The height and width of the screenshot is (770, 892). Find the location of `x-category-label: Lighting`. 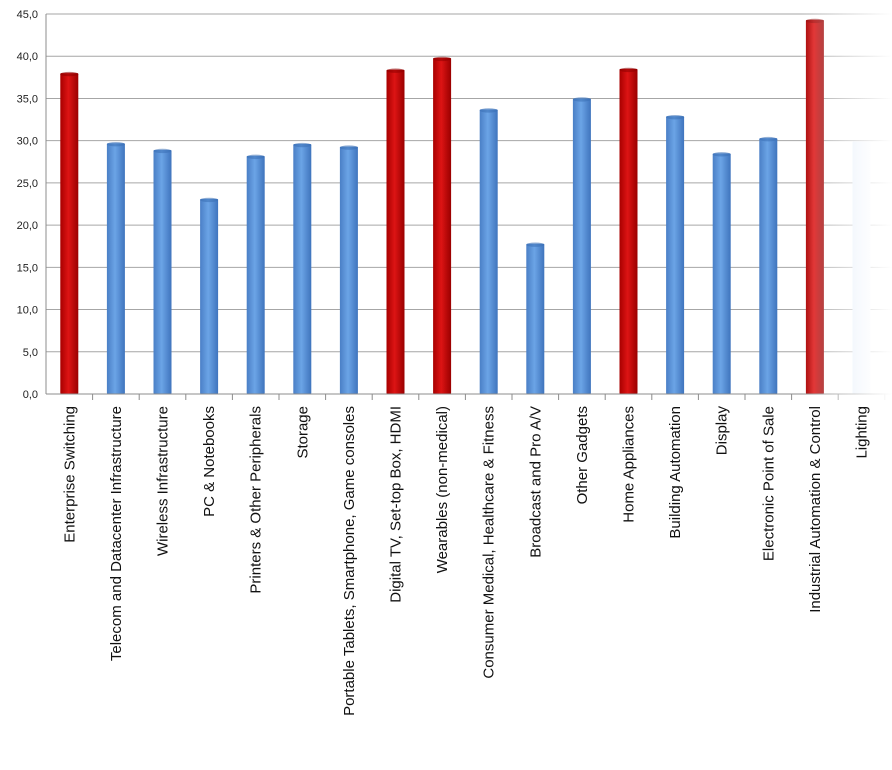

x-category-label: Lighting is located at coordinates (862, 432).